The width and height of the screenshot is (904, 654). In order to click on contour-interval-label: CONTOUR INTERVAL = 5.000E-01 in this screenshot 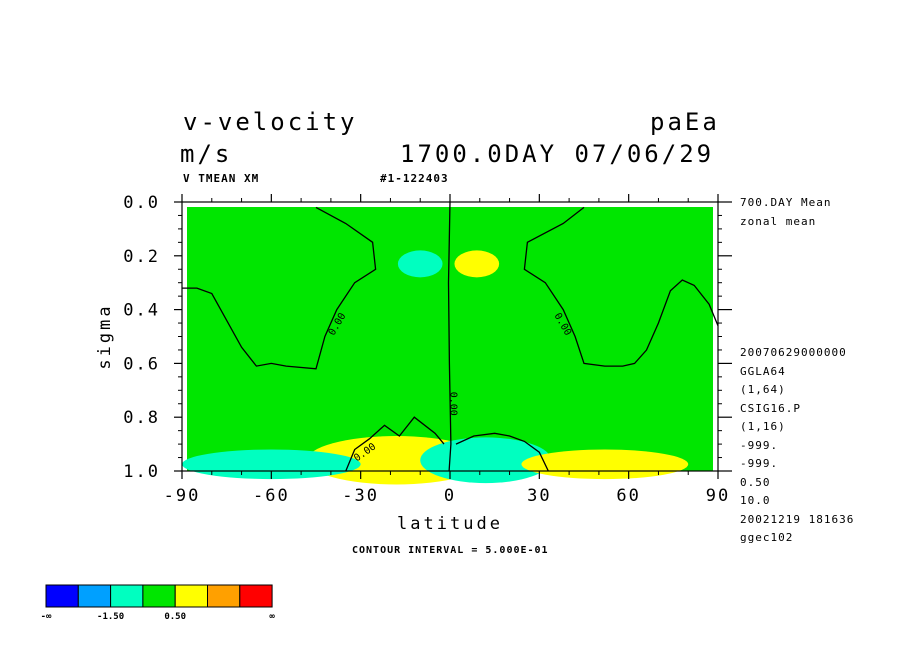, I will do `click(450, 550)`.